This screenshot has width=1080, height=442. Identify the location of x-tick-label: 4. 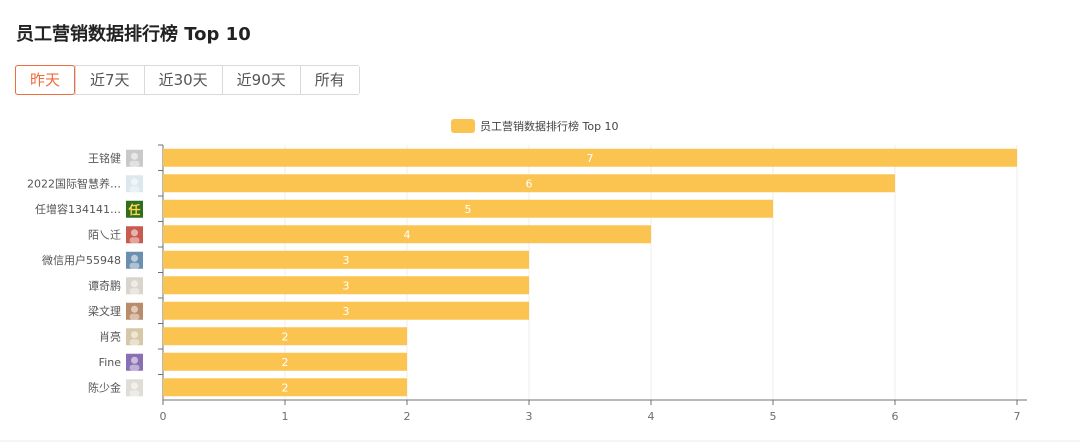
(651, 416).